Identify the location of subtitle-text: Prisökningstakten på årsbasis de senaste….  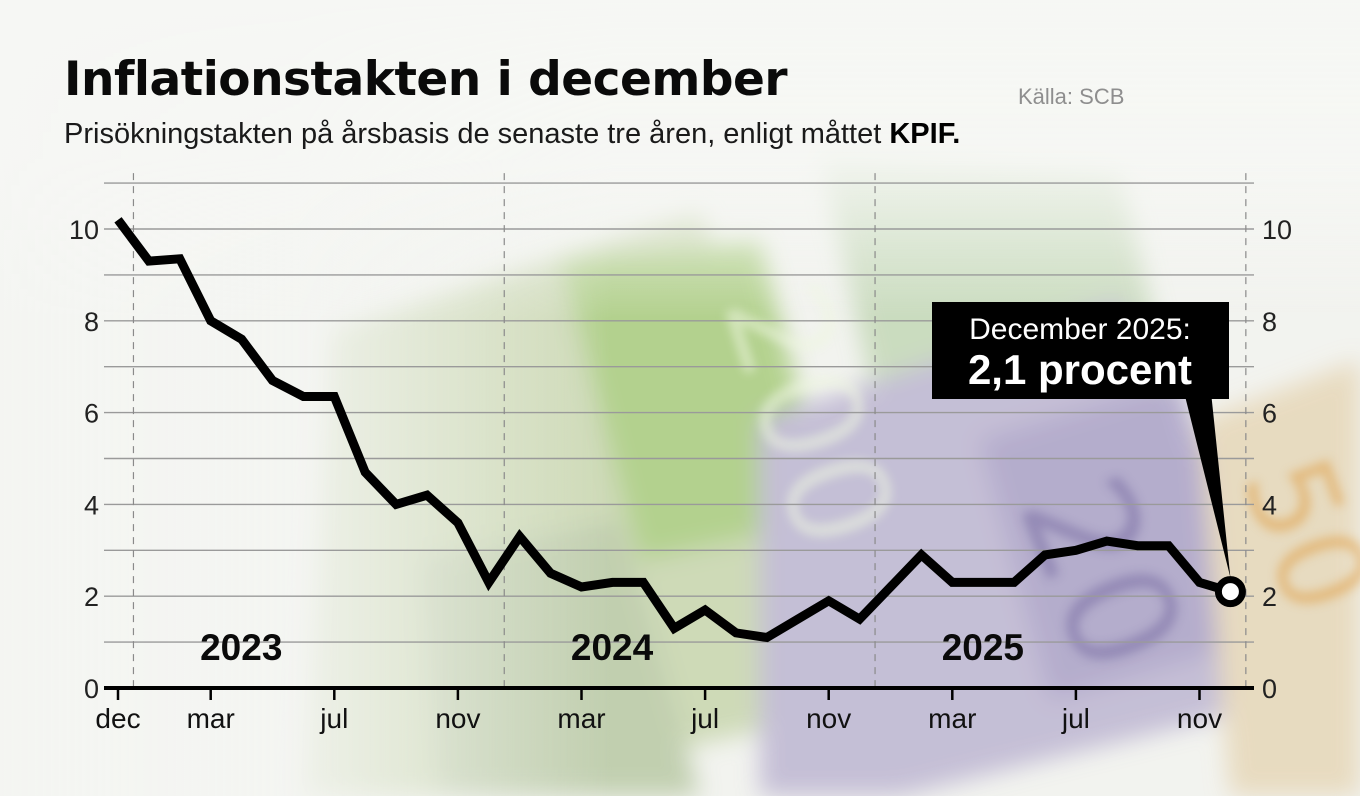
(473, 134).